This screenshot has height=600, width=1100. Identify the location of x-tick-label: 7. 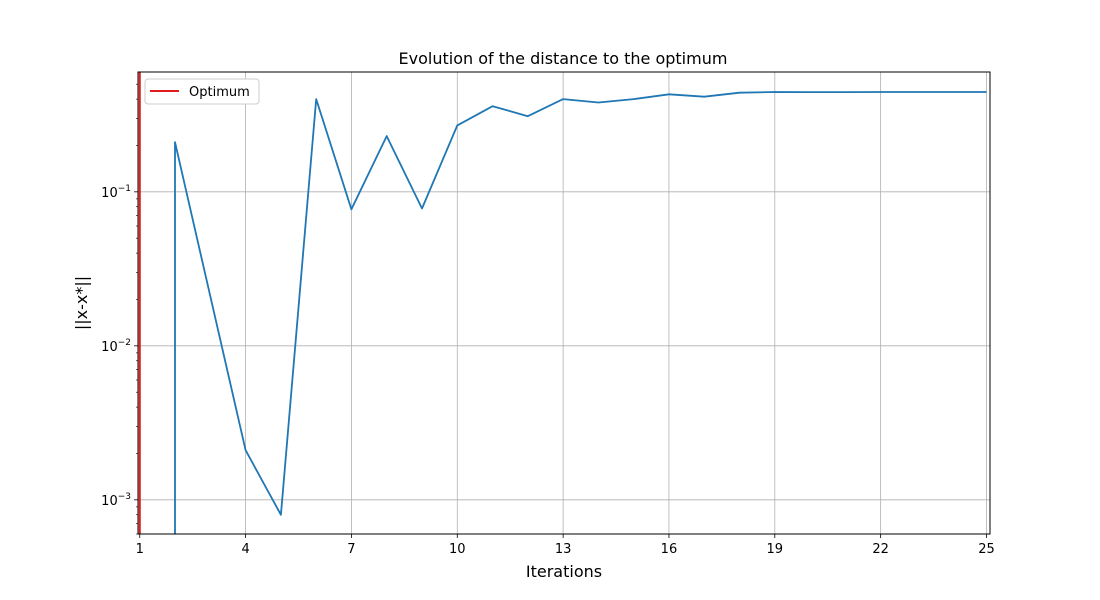
(351, 549).